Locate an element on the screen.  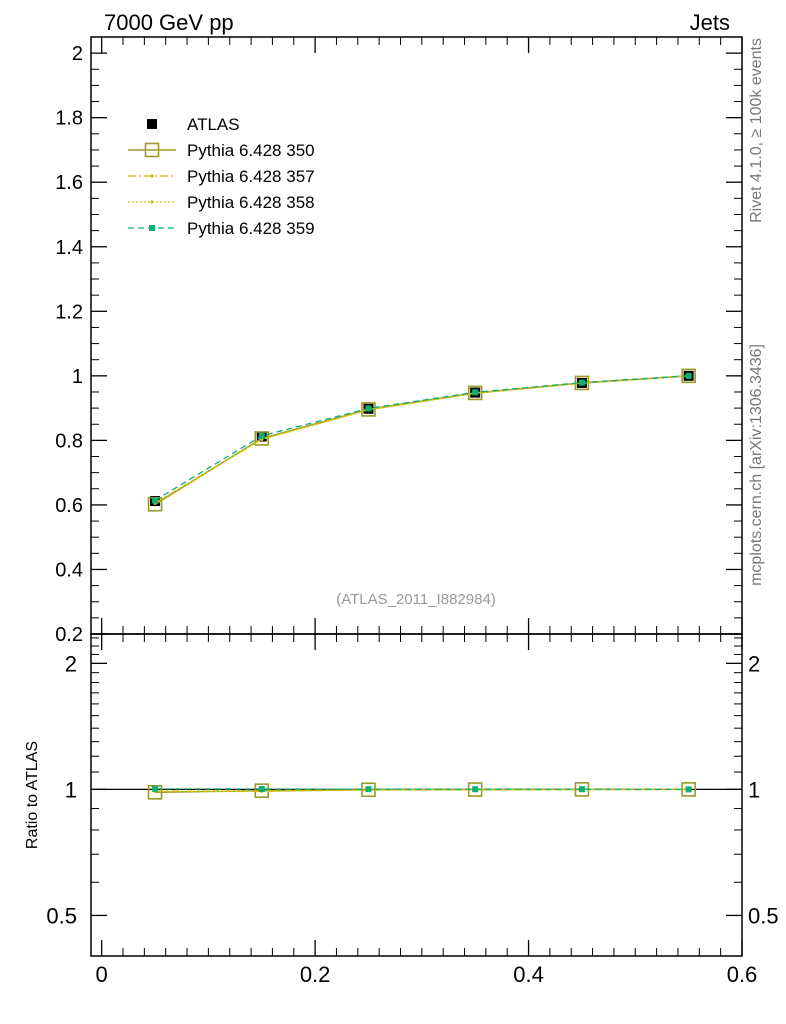
header-left: 7000 GeV pp is located at coordinates (169, 22).